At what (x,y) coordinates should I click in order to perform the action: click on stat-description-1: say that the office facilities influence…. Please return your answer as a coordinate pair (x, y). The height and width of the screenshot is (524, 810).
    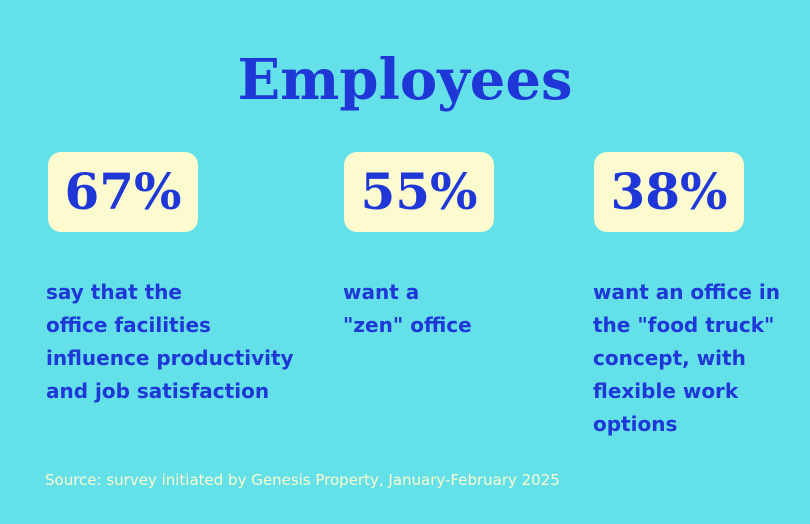
    Looking at the image, I should click on (170, 342).